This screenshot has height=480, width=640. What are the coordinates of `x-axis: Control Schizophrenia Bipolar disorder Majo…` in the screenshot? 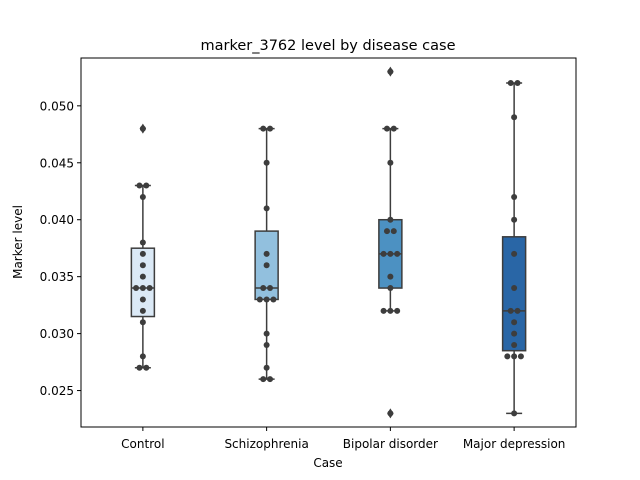 It's located at (343, 439).